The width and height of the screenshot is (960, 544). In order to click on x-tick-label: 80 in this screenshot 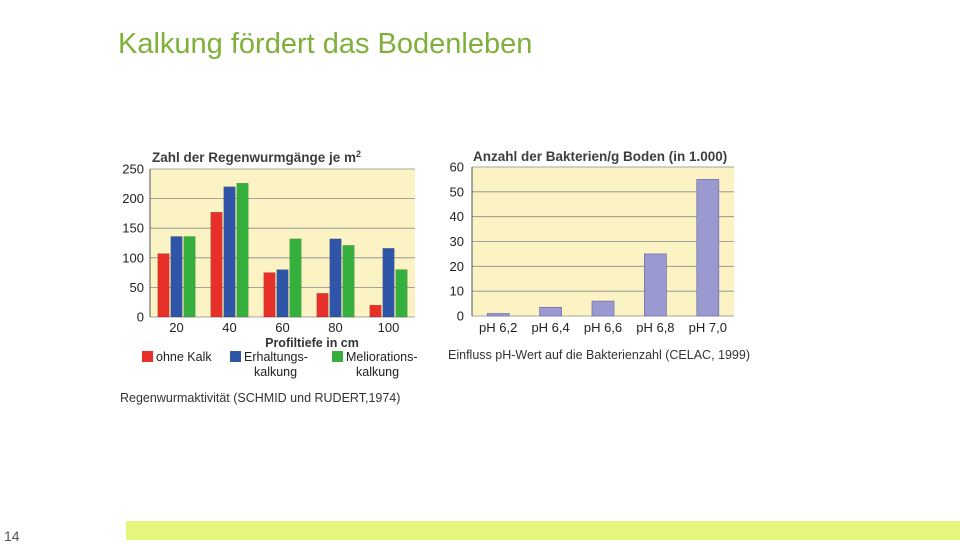, I will do `click(335, 327)`.